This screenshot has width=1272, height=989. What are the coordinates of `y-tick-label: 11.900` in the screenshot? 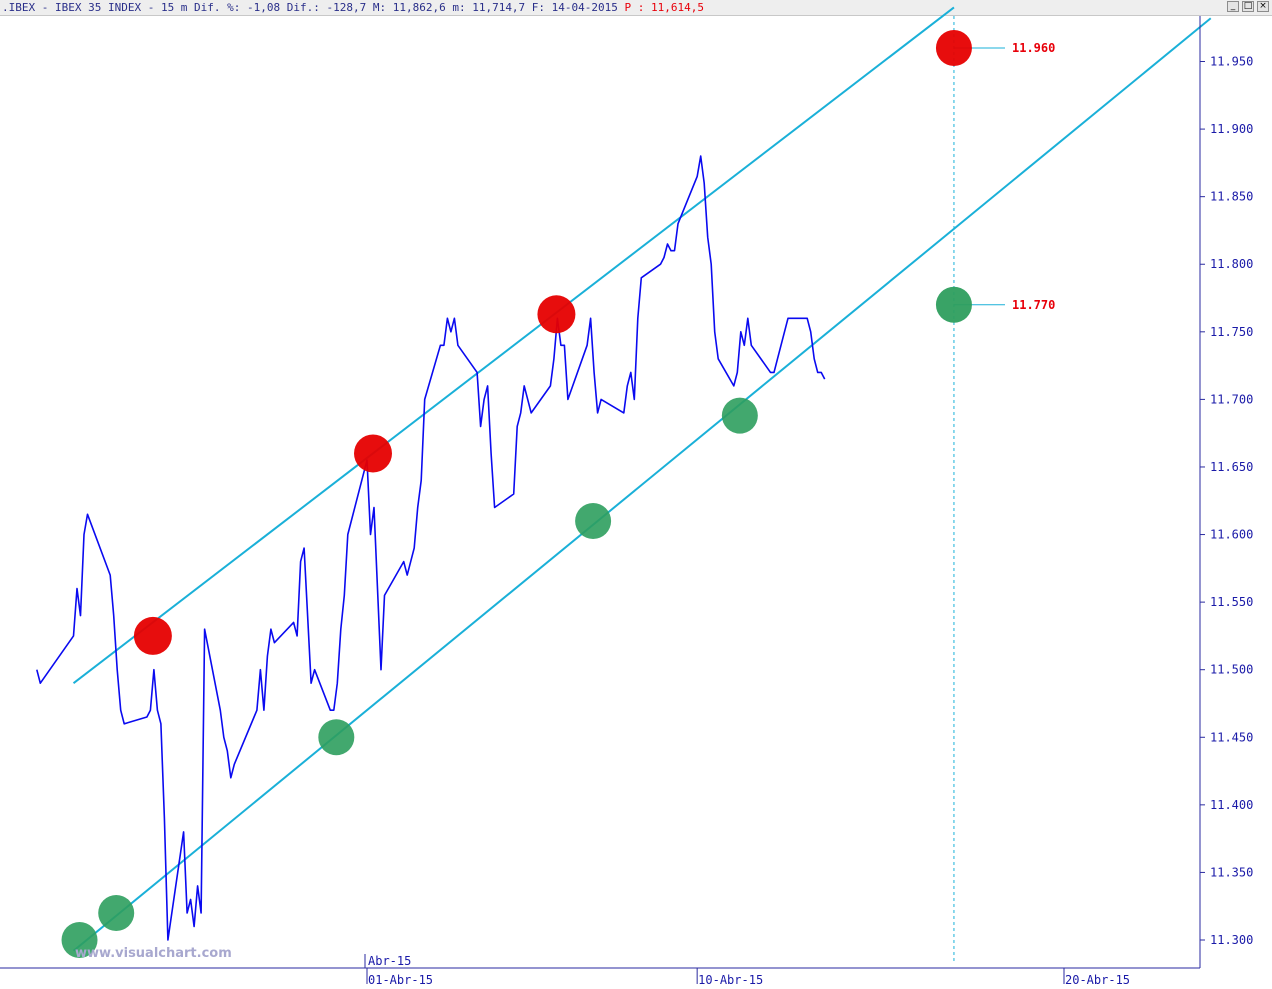 It's located at (1231, 129).